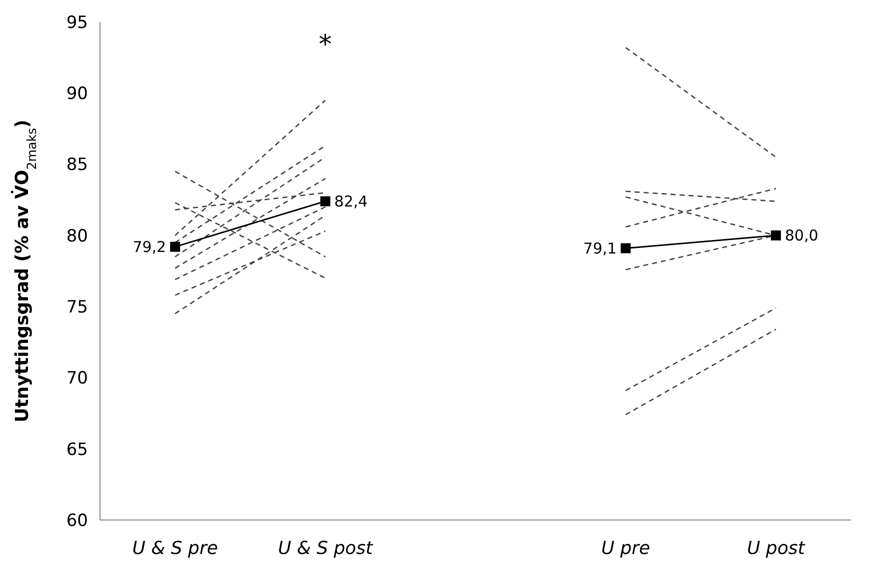 The image size is (871, 579). What do you see at coordinates (77, 308) in the screenshot?
I see `y-tick-label: 75` at bounding box center [77, 308].